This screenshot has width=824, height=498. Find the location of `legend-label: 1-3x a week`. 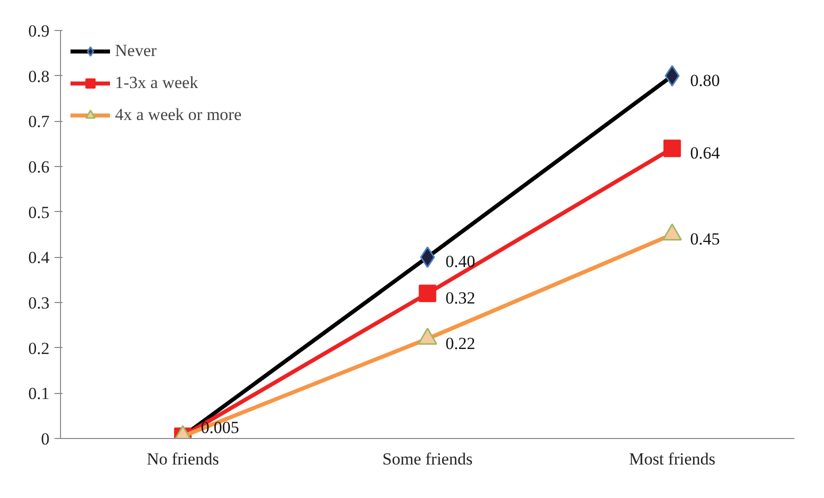

legend-label: 1-3x a week is located at coordinates (156, 83).